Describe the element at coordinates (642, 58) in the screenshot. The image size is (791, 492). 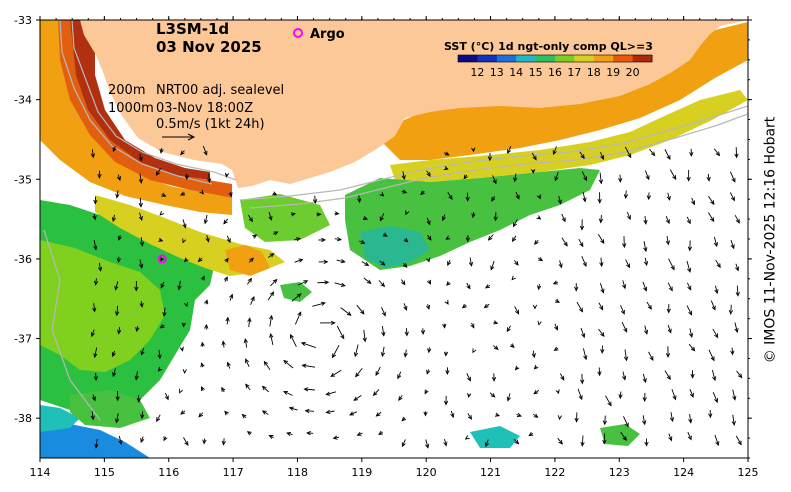
I see `colorbar-segment` at that location.